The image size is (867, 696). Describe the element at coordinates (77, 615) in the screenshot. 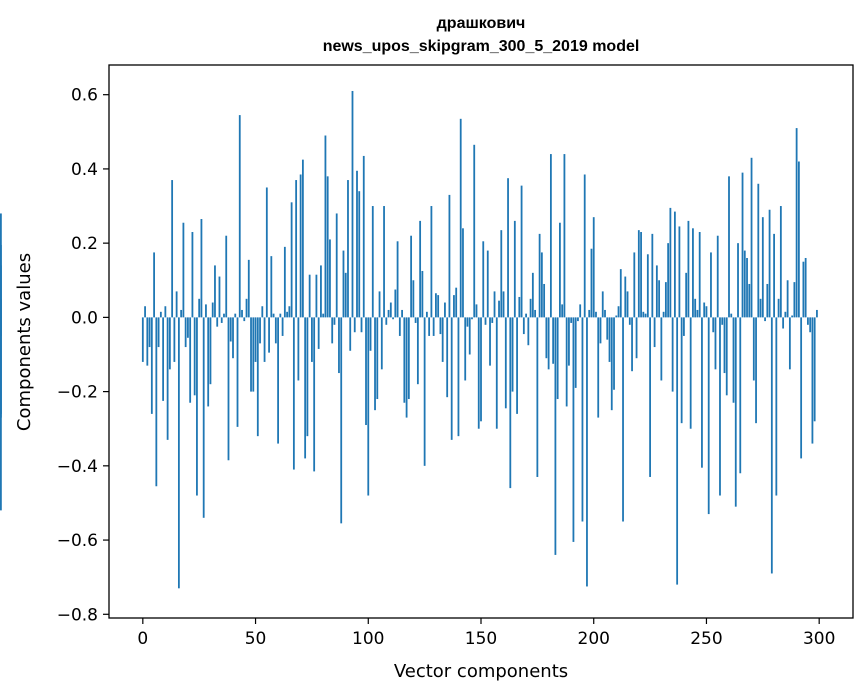

I see `y-tick-label: −0.8` at that location.